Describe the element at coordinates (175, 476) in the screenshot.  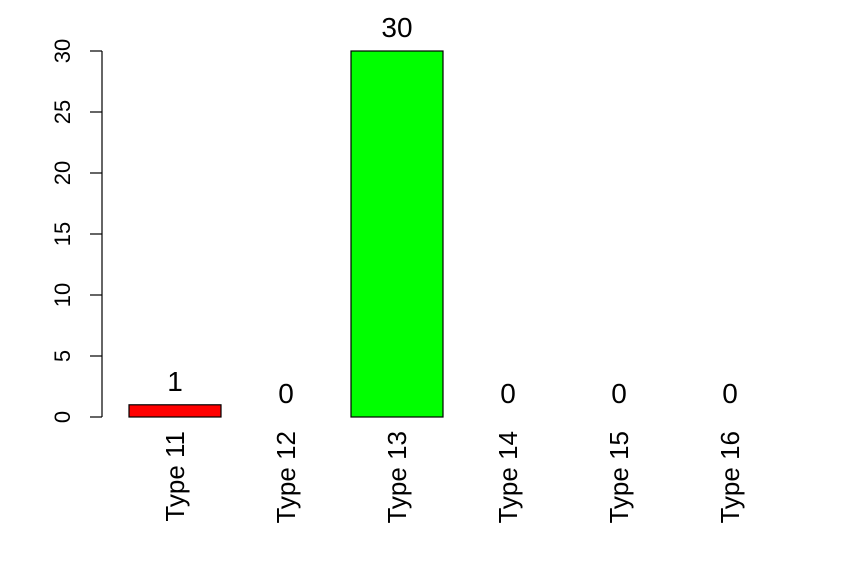
I see `x-category-label: Type 11` at that location.